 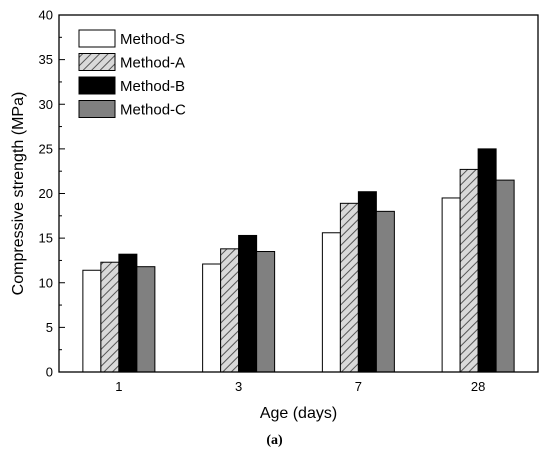 What do you see at coordinates (46, 193) in the screenshot?
I see `y-tick-label: 20` at bounding box center [46, 193].